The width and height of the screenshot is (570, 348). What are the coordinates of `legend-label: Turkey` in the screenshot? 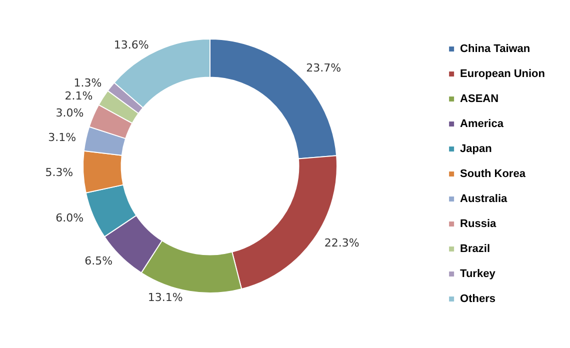 It's located at (478, 274).